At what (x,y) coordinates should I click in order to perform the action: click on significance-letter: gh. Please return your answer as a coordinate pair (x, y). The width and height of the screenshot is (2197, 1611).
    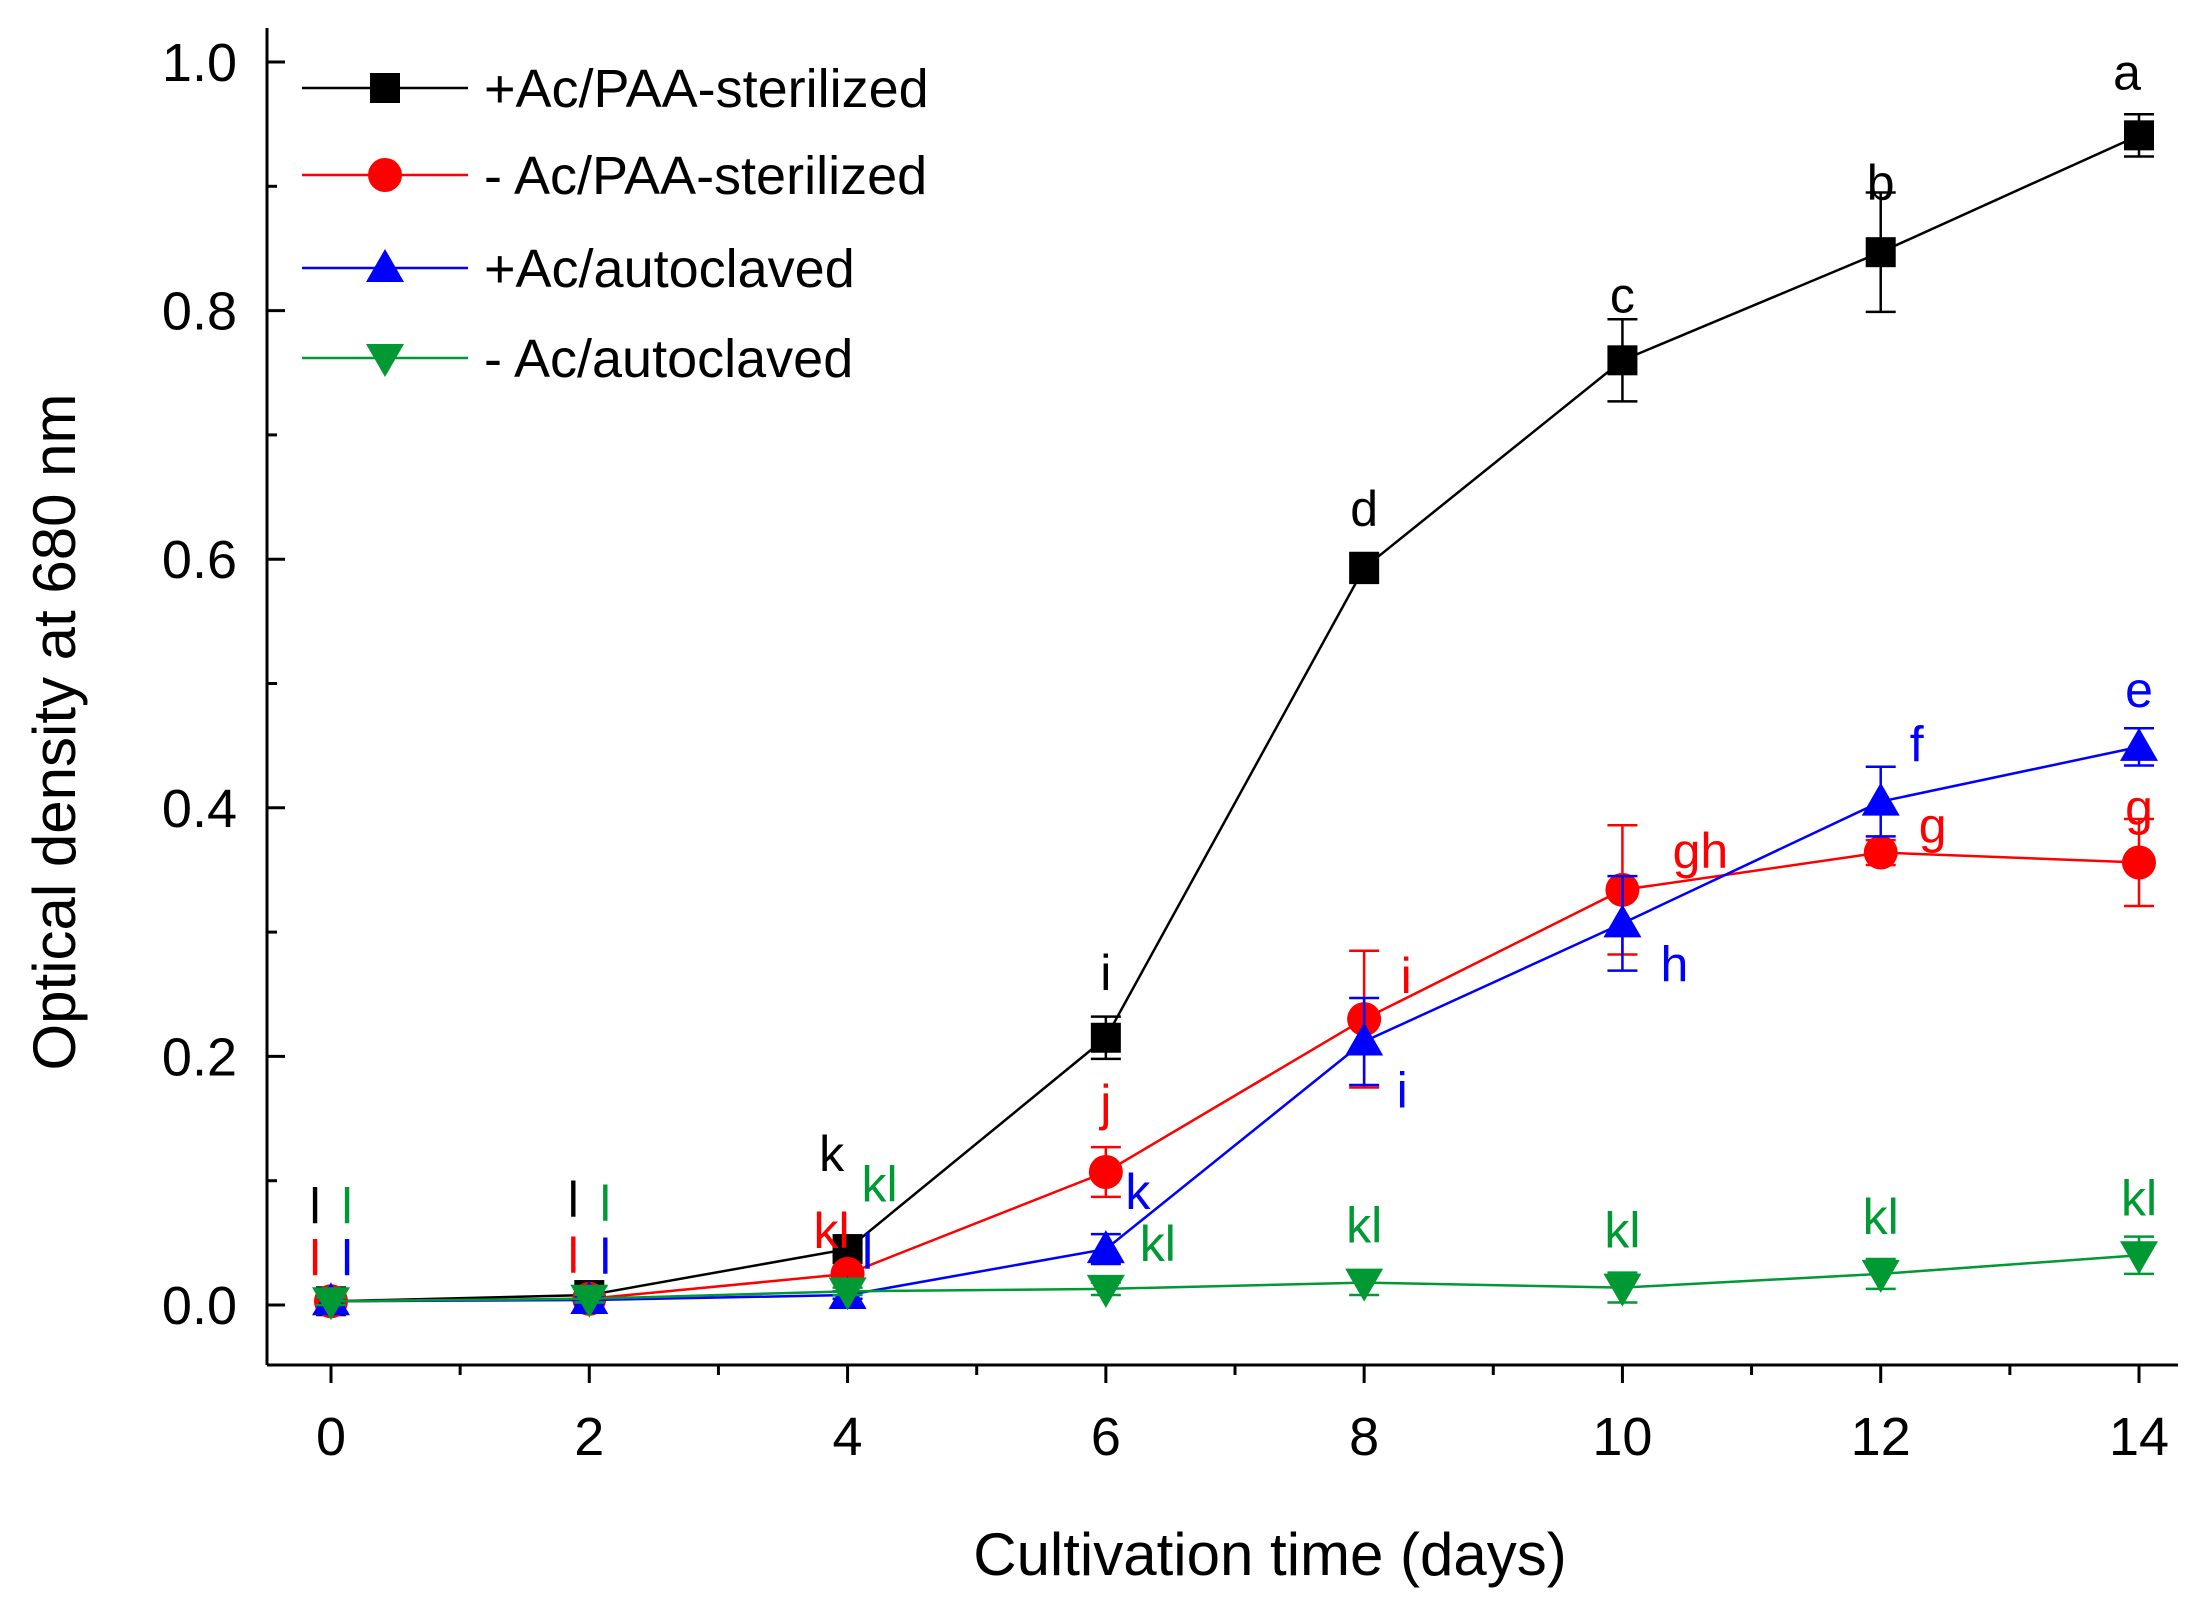
    Looking at the image, I should click on (1701, 851).